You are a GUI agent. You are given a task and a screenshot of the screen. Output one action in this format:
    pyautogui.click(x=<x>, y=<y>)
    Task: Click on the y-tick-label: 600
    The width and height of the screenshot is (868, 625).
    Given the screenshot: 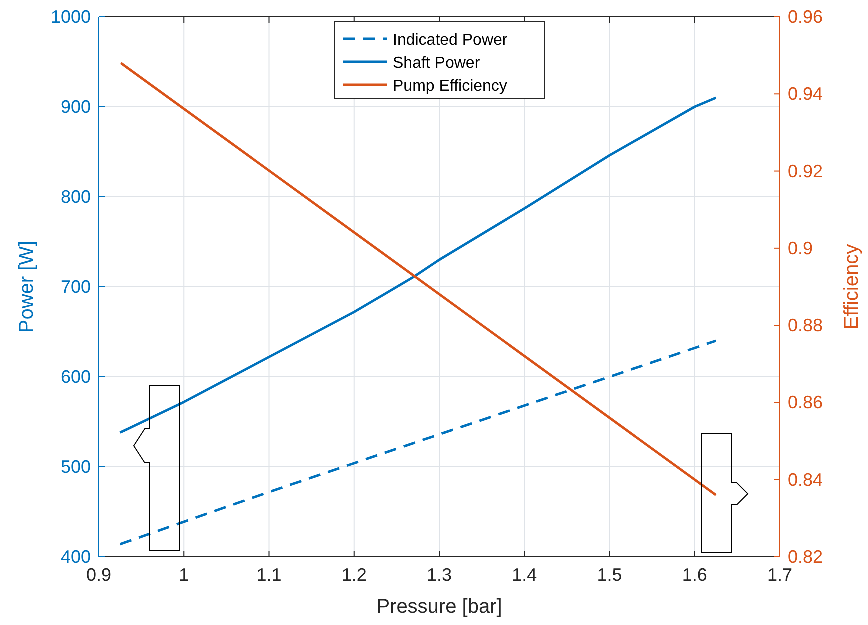 What is the action you would take?
    pyautogui.click(x=75, y=377)
    